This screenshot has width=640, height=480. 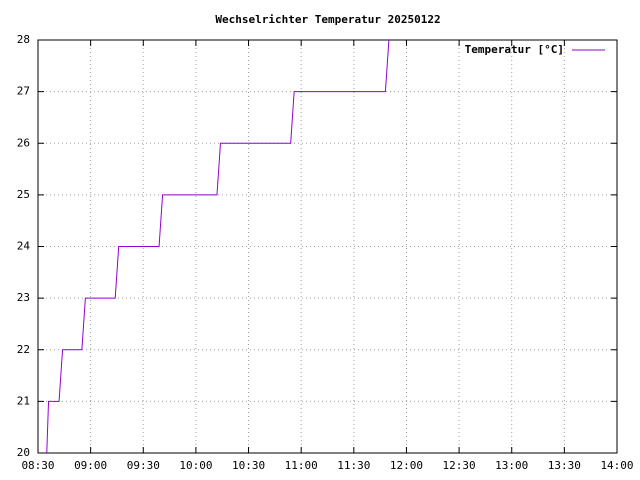 What do you see at coordinates (564, 465) in the screenshot?
I see `x-tick-label: 13:30` at bounding box center [564, 465].